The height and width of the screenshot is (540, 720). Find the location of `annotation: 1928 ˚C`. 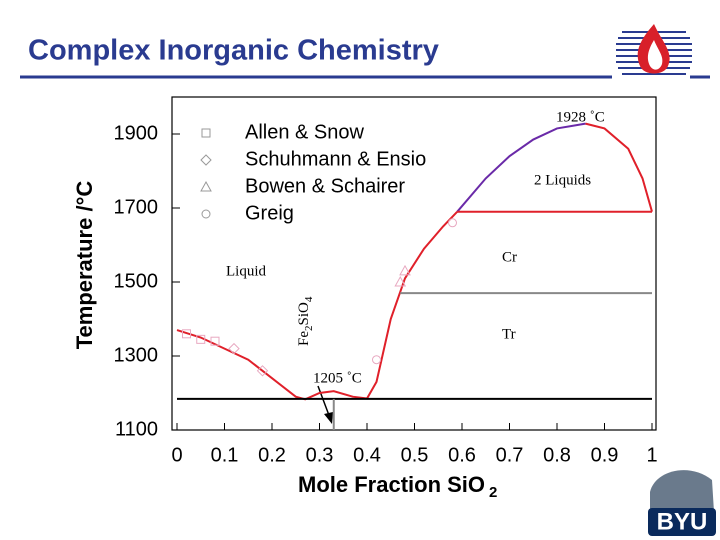

annotation: 1928 ˚C is located at coordinates (580, 117).